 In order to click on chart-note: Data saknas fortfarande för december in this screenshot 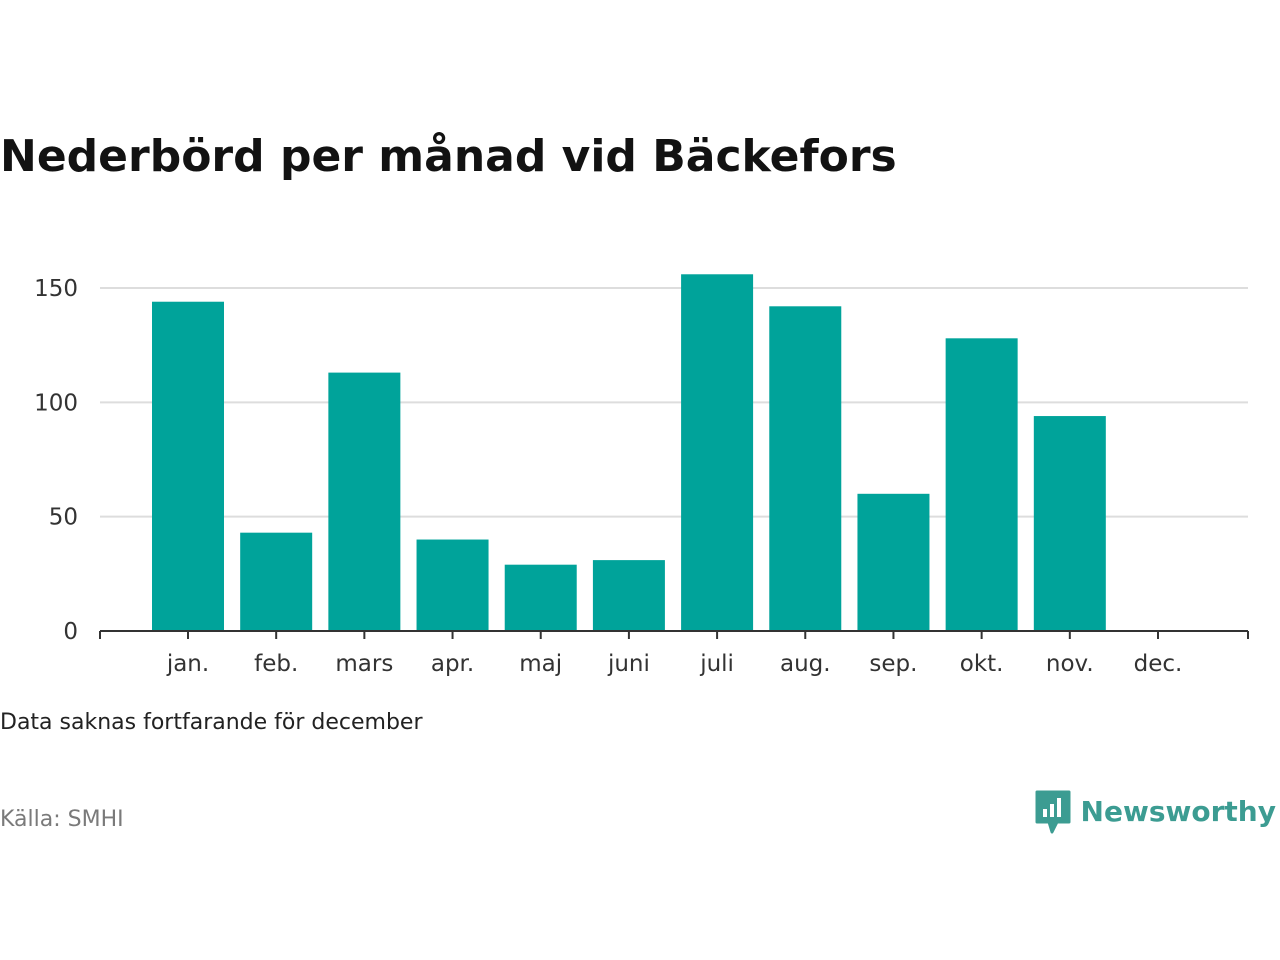, I will do `click(211, 722)`.